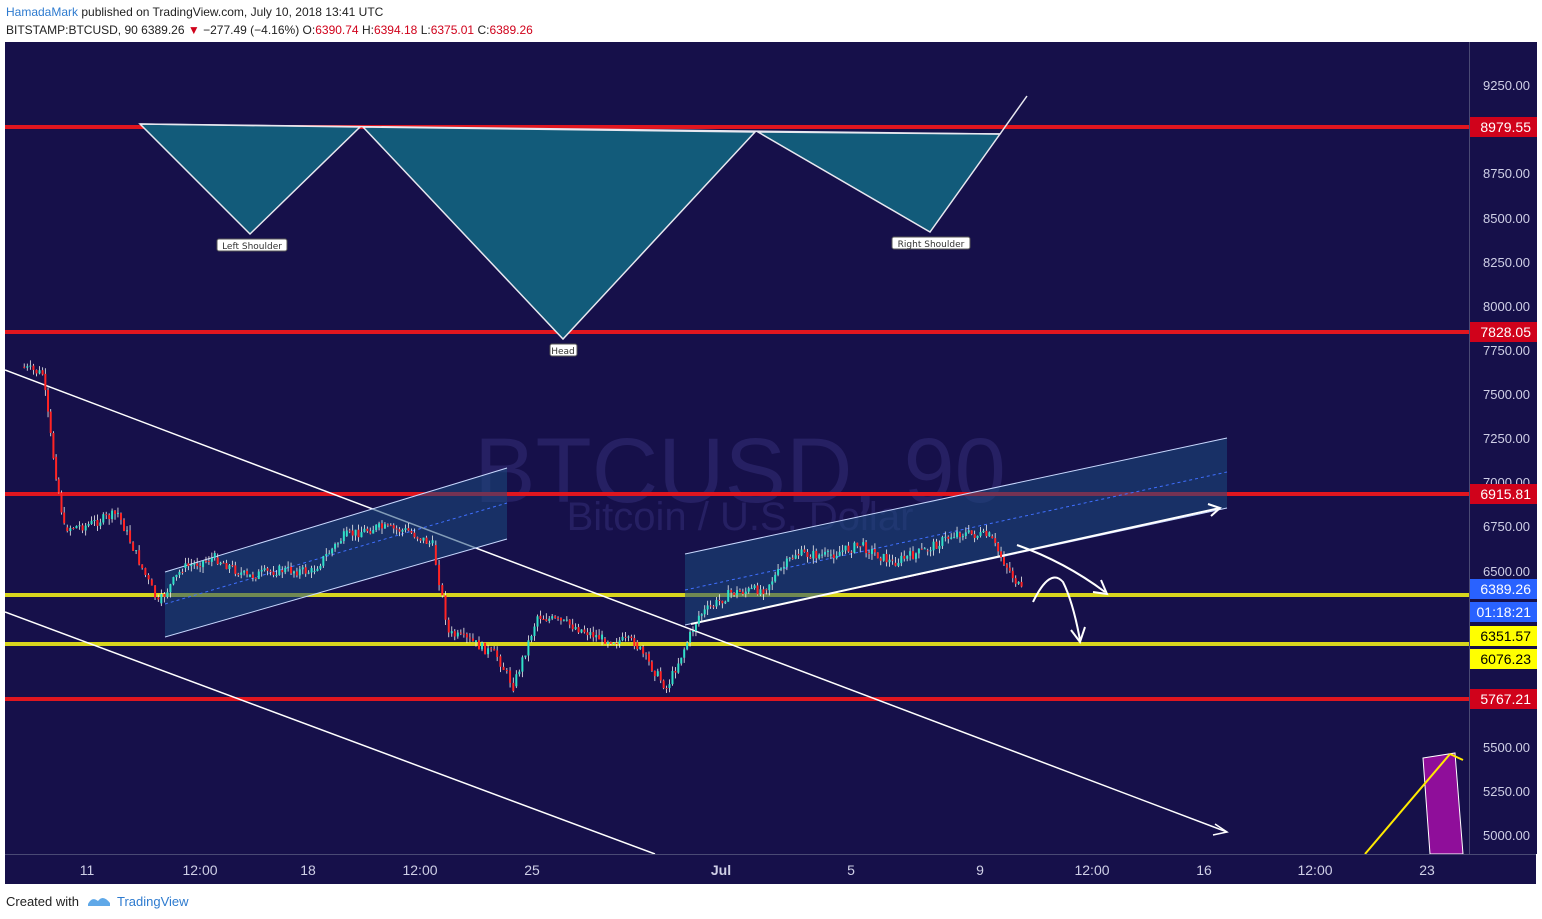 The height and width of the screenshot is (919, 1542). I want to click on time-label: 16, so click(1204, 870).